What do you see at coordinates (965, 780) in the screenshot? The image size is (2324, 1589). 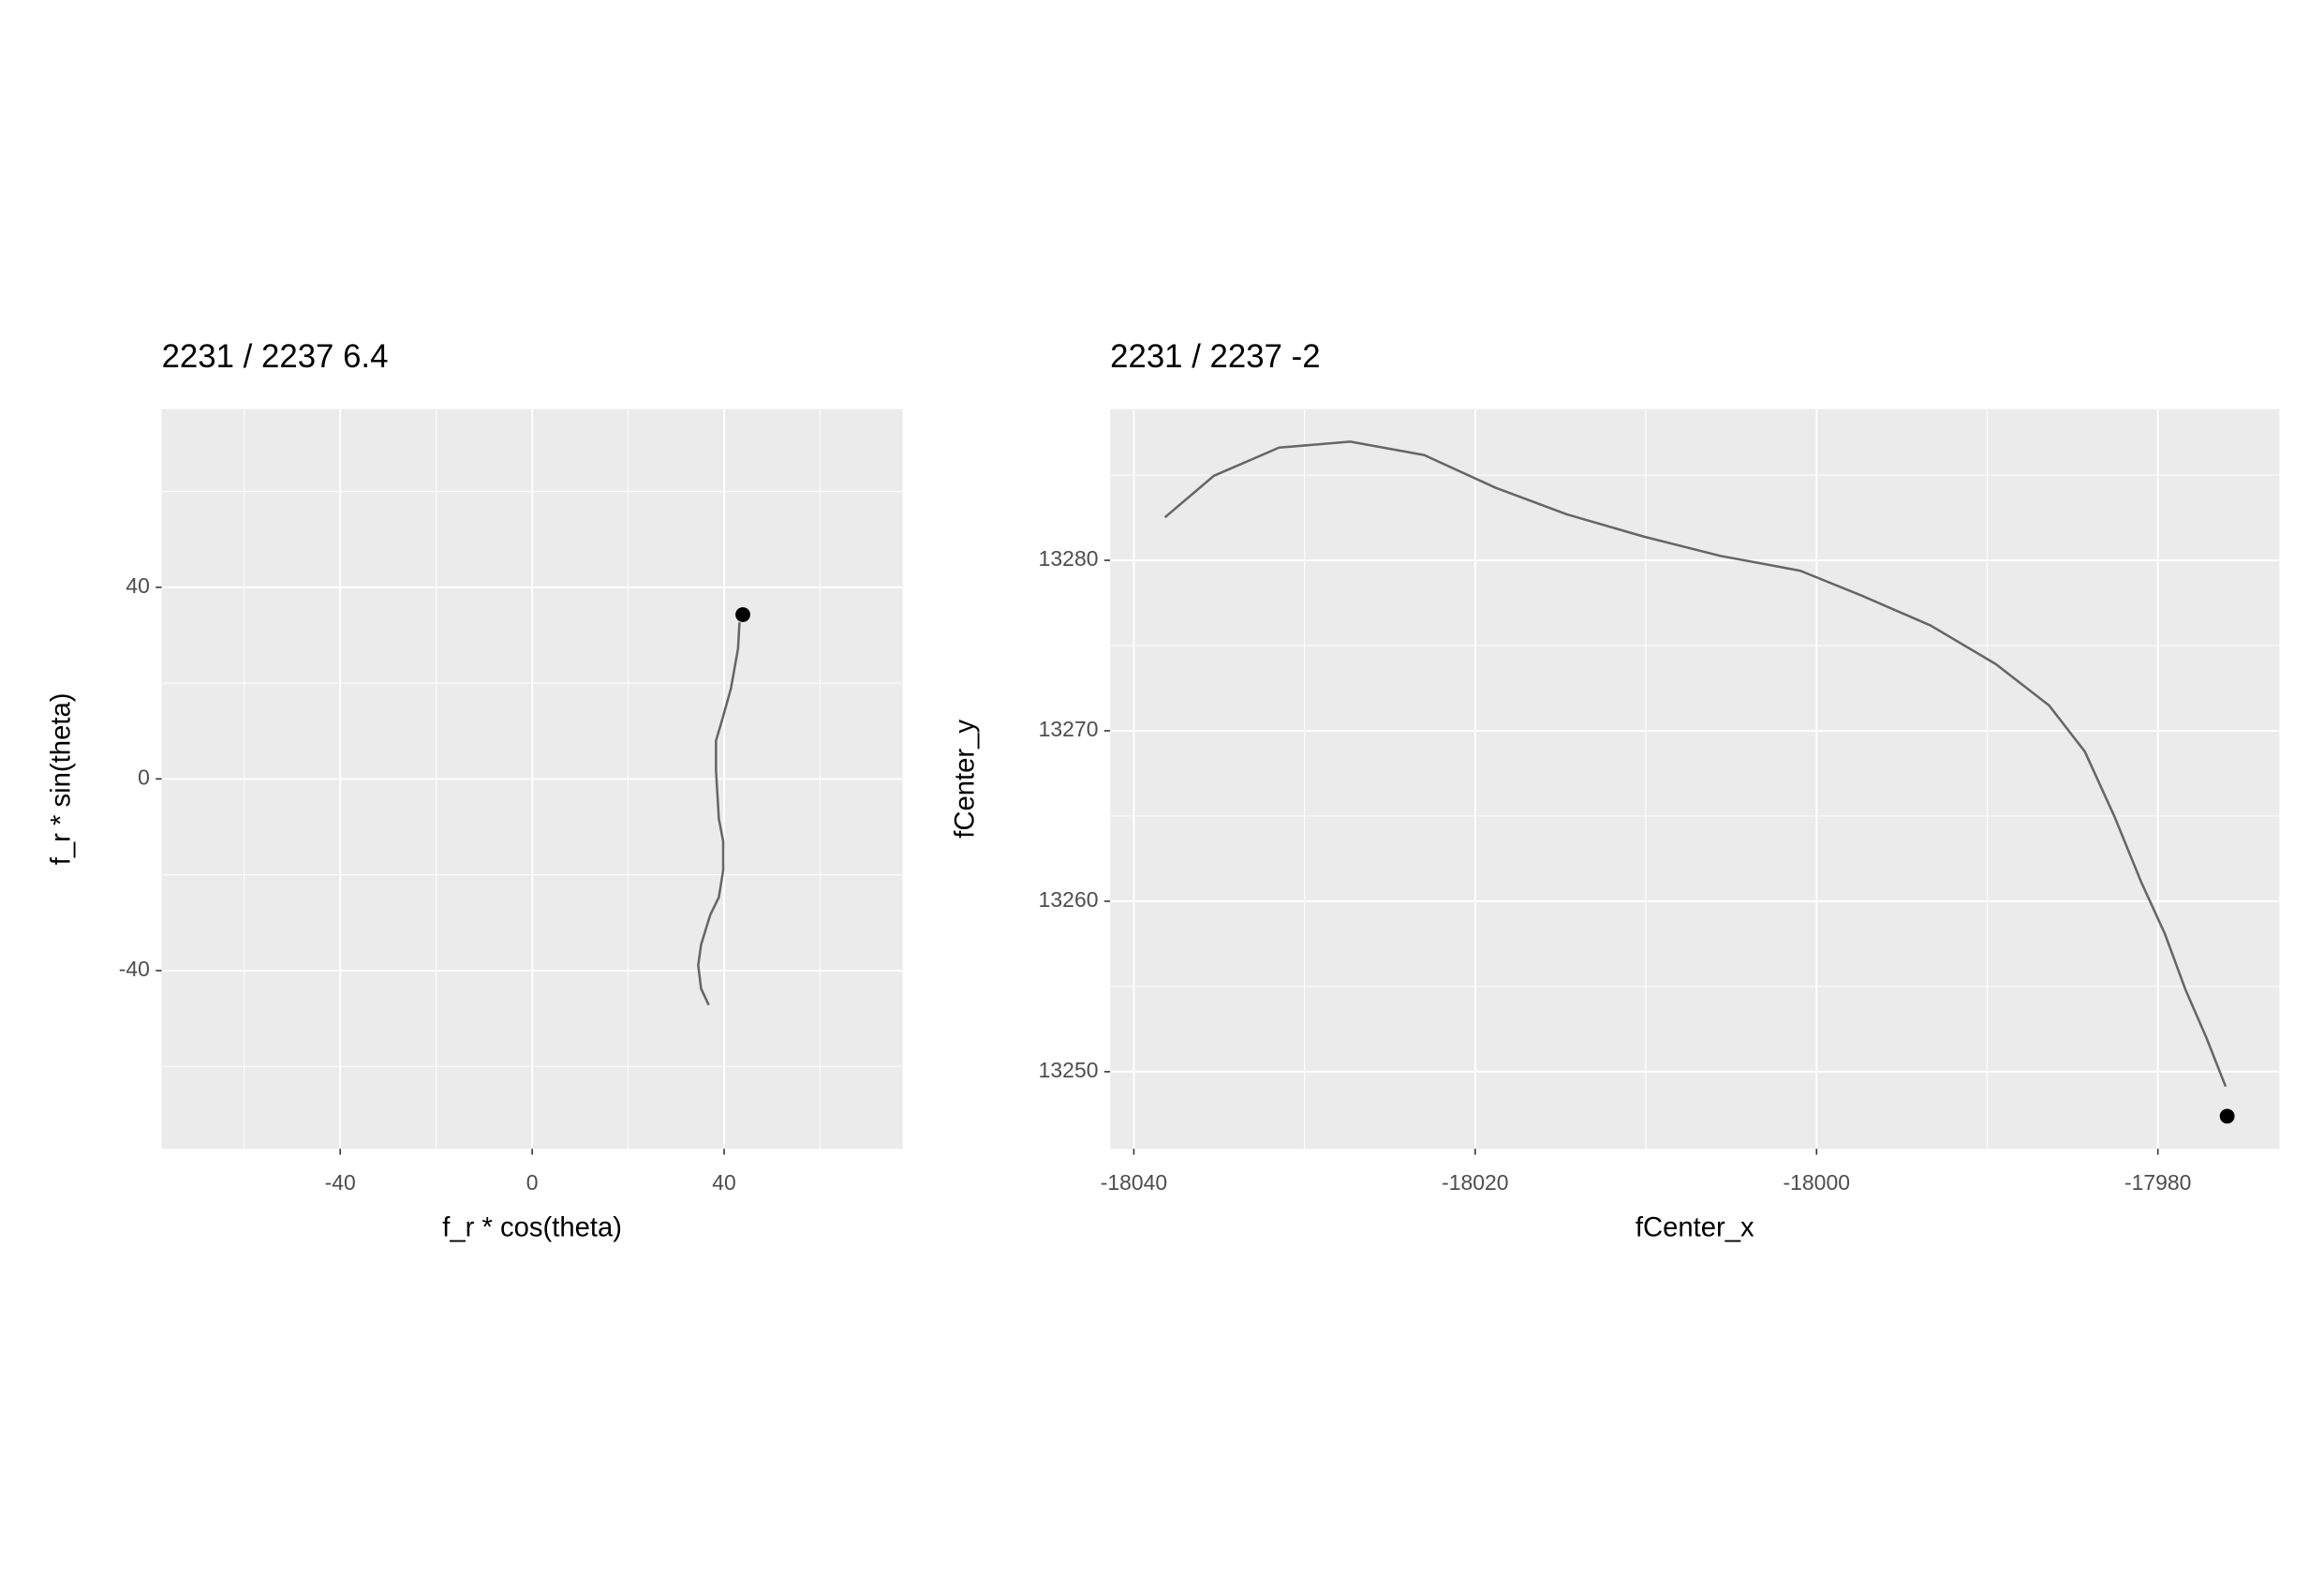 I see `y-axis-title: fCenter_y` at bounding box center [965, 780].